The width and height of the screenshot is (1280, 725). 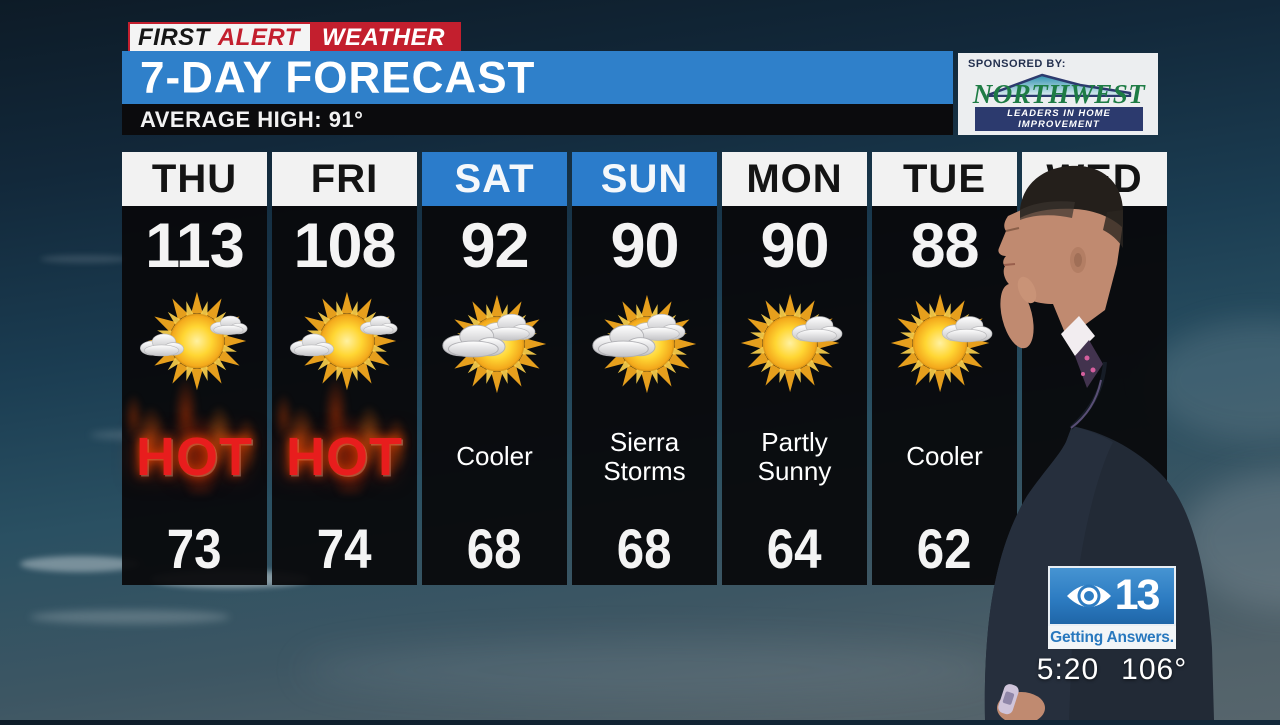 I want to click on cbs13-logo: 13, so click(x=1112, y=596).